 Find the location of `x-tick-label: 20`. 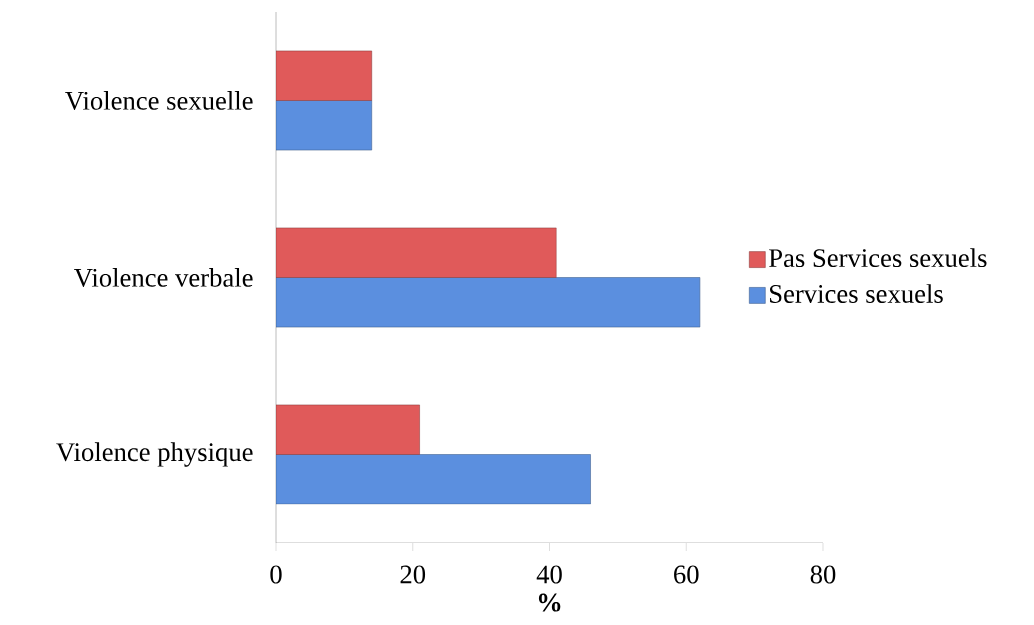

x-tick-label: 20 is located at coordinates (413, 574).